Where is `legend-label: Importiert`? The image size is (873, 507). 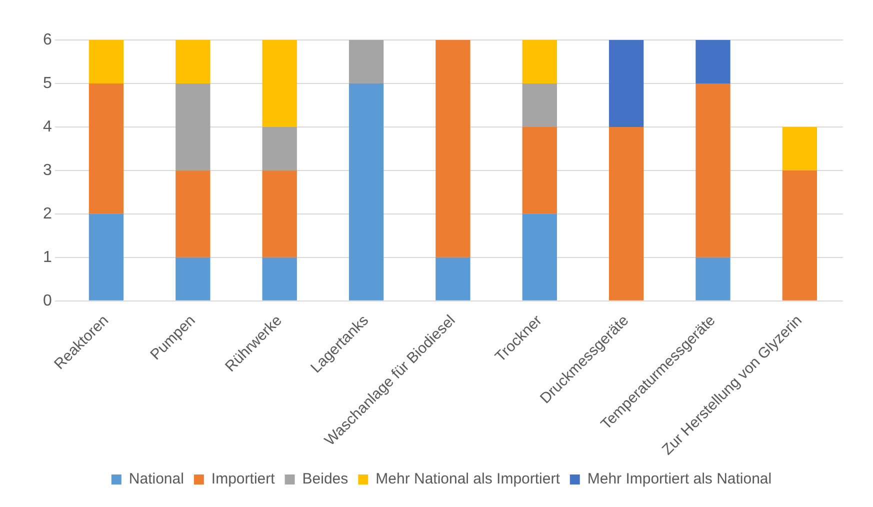
legend-label: Importiert is located at coordinates (243, 479).